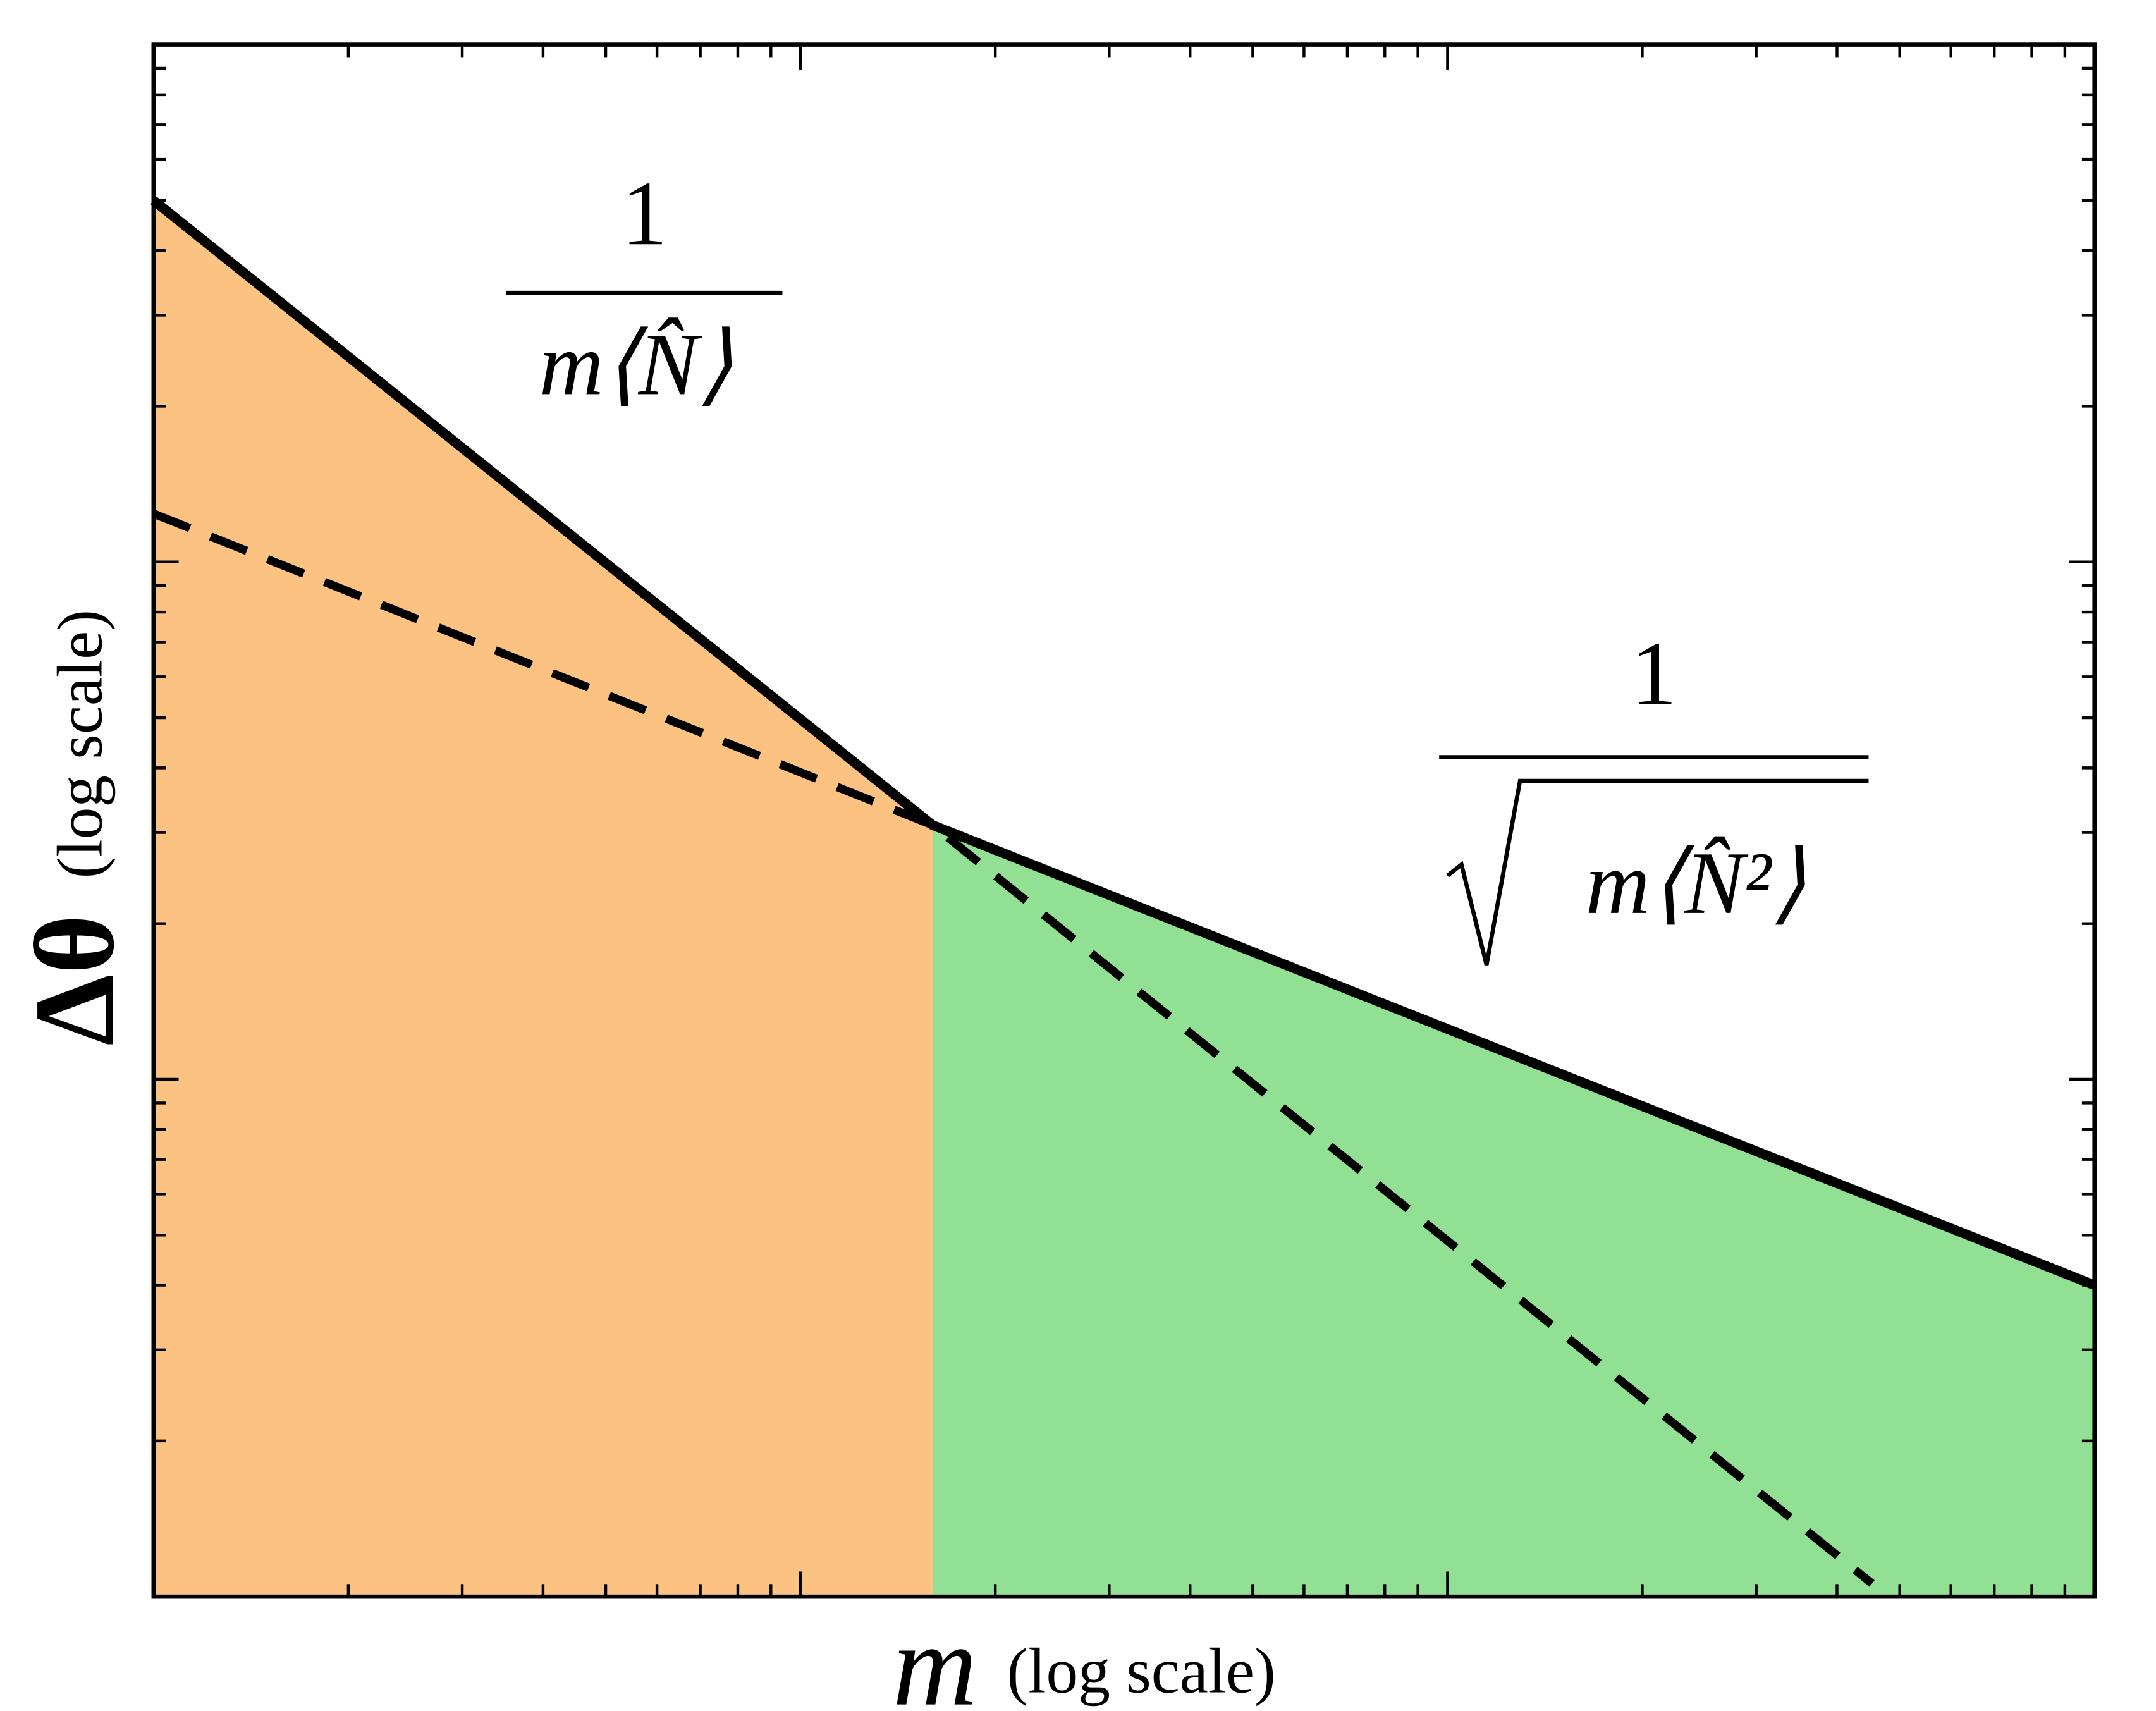 The image size is (2156, 1711). I want to click on x-label-text: (log scale), so click(1141, 1670).